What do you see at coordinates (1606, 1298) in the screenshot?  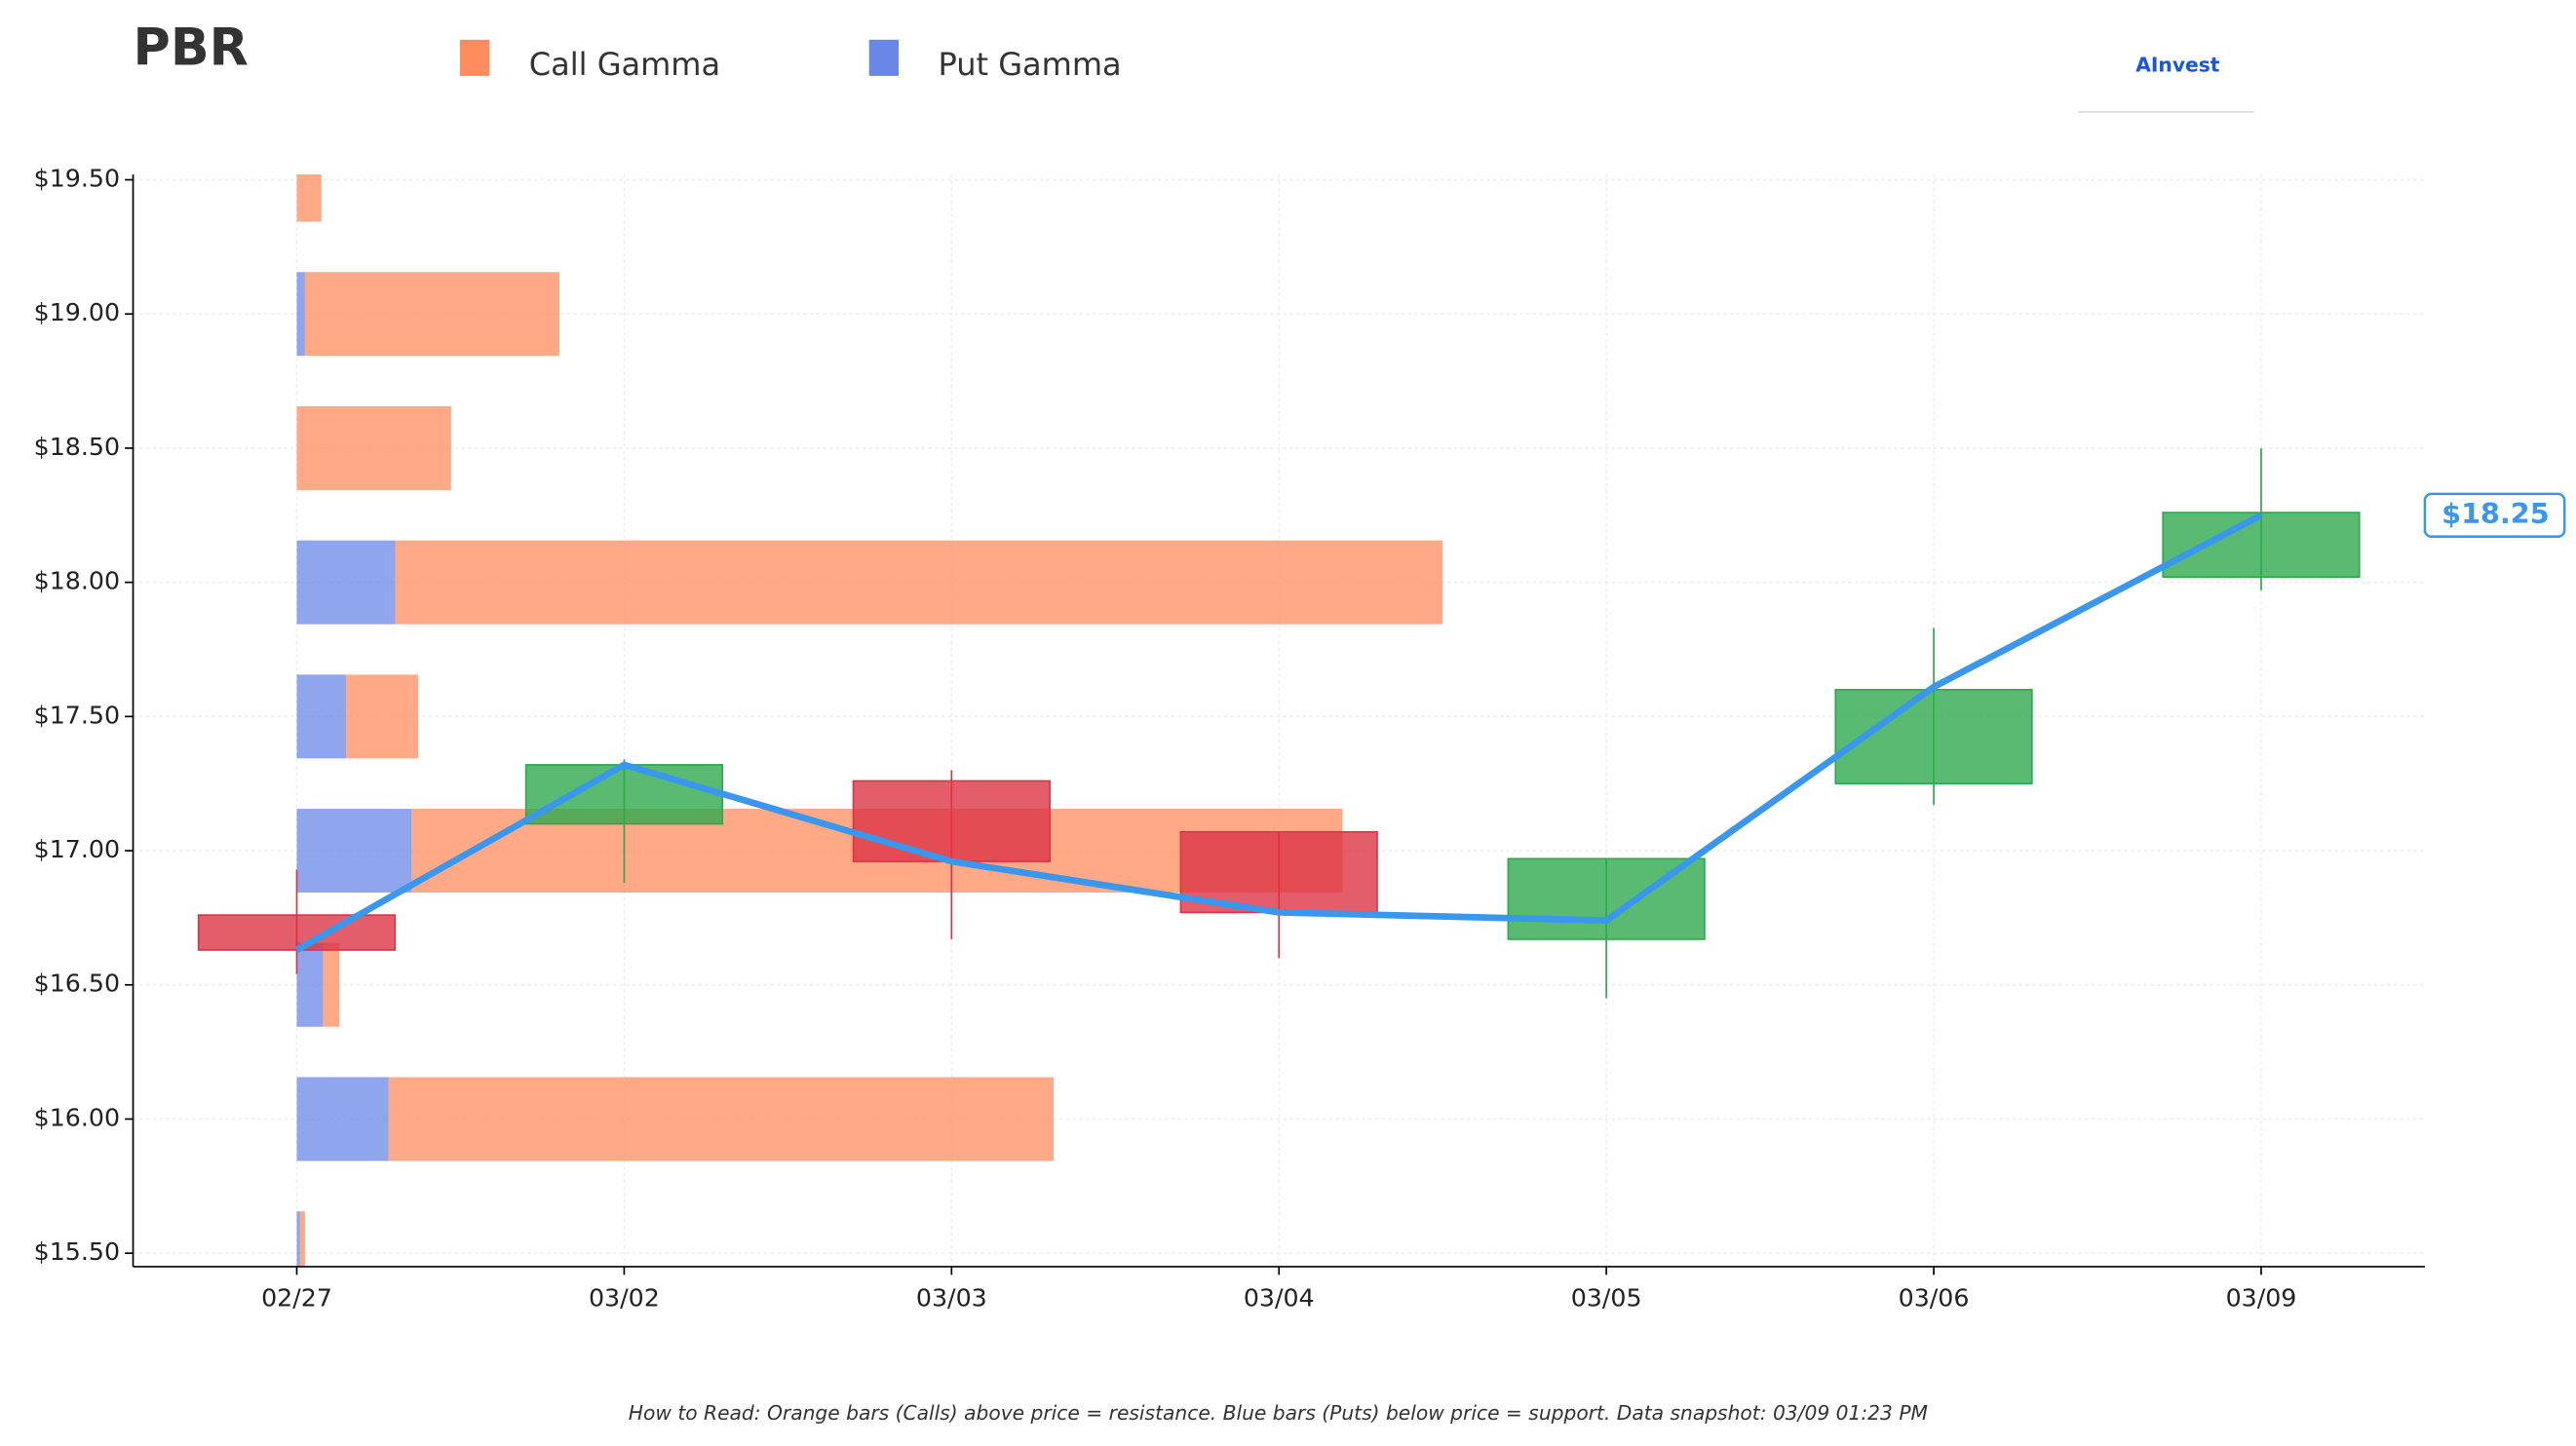 I see `x-tick-label: 03/05` at bounding box center [1606, 1298].